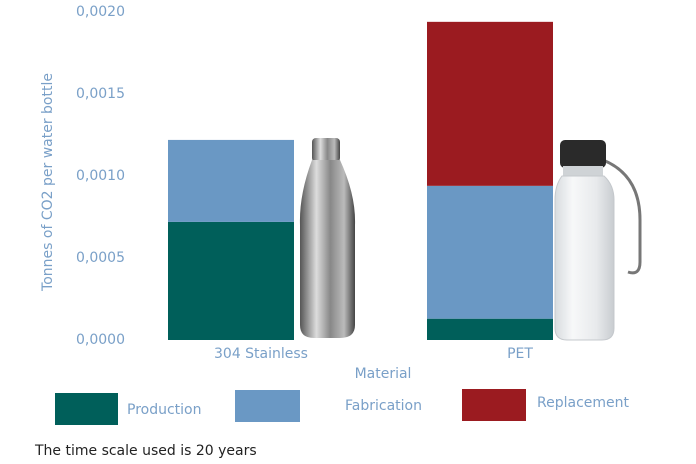 This screenshot has height=464, width=696. I want to click on y-tick-label: 0,0000, so click(100, 340).